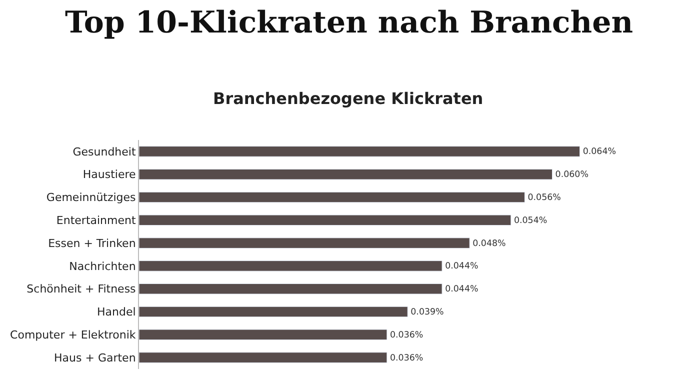 Image resolution: width=698 pixels, height=389 pixels. What do you see at coordinates (81, 289) in the screenshot?
I see `y-tick-label: Schönheit + Fitness` at bounding box center [81, 289].